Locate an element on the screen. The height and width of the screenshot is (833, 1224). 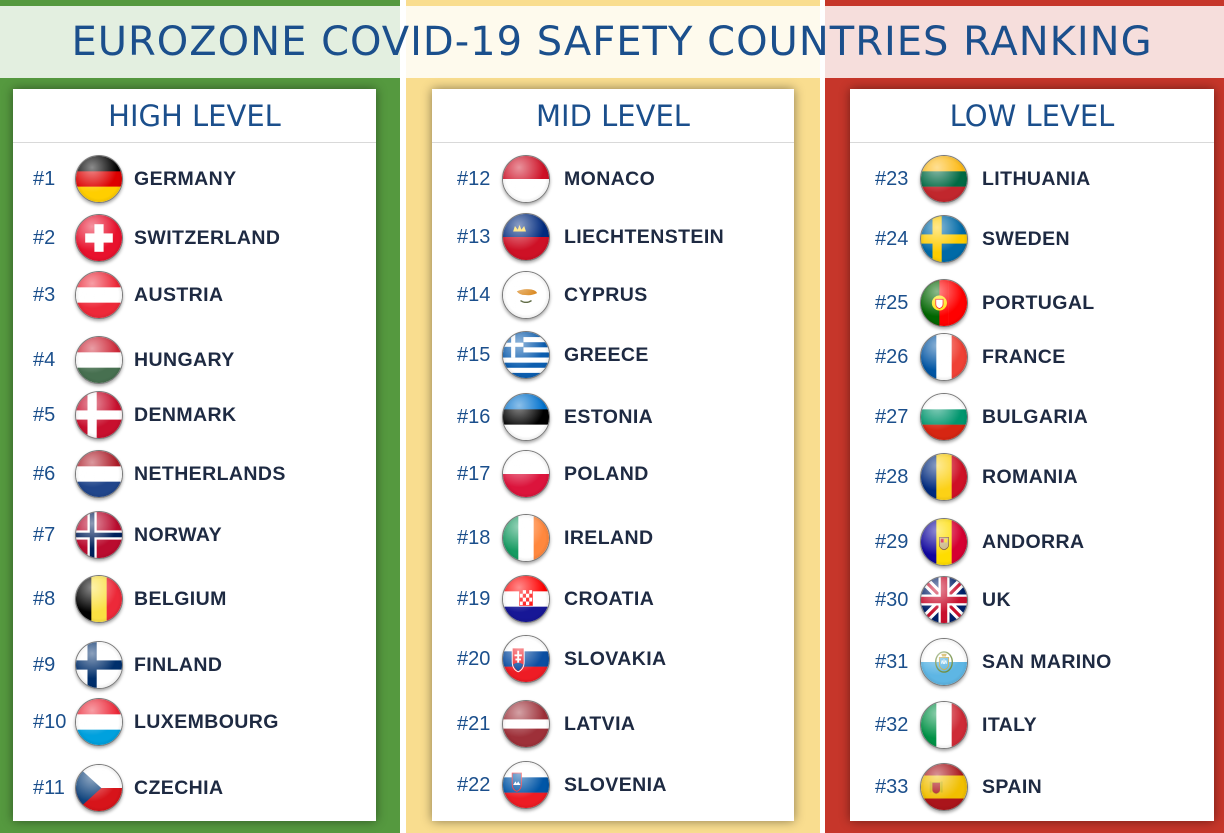
rank-label: #5 is located at coordinates (44, 414).